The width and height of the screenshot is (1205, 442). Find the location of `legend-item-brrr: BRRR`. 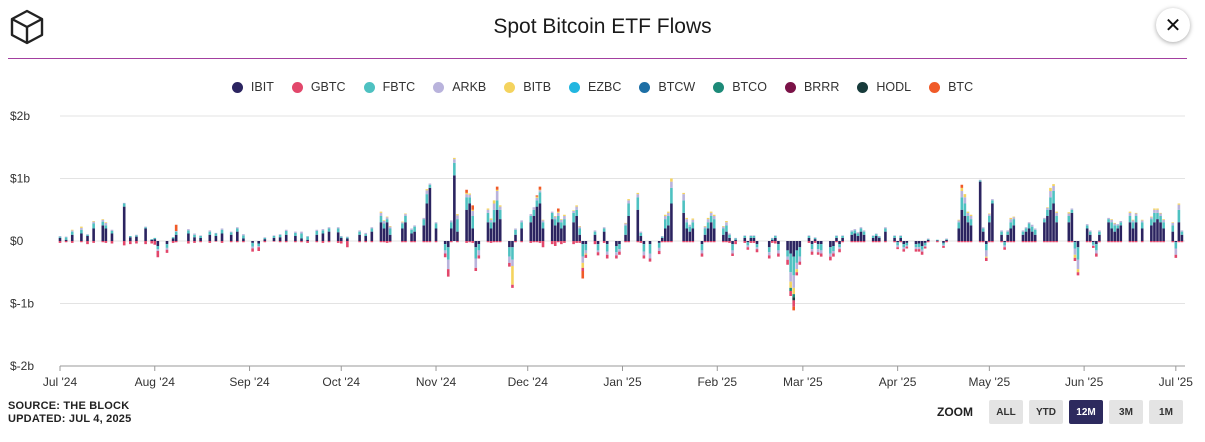

legend-item-brrr: BRRR is located at coordinates (811, 87).